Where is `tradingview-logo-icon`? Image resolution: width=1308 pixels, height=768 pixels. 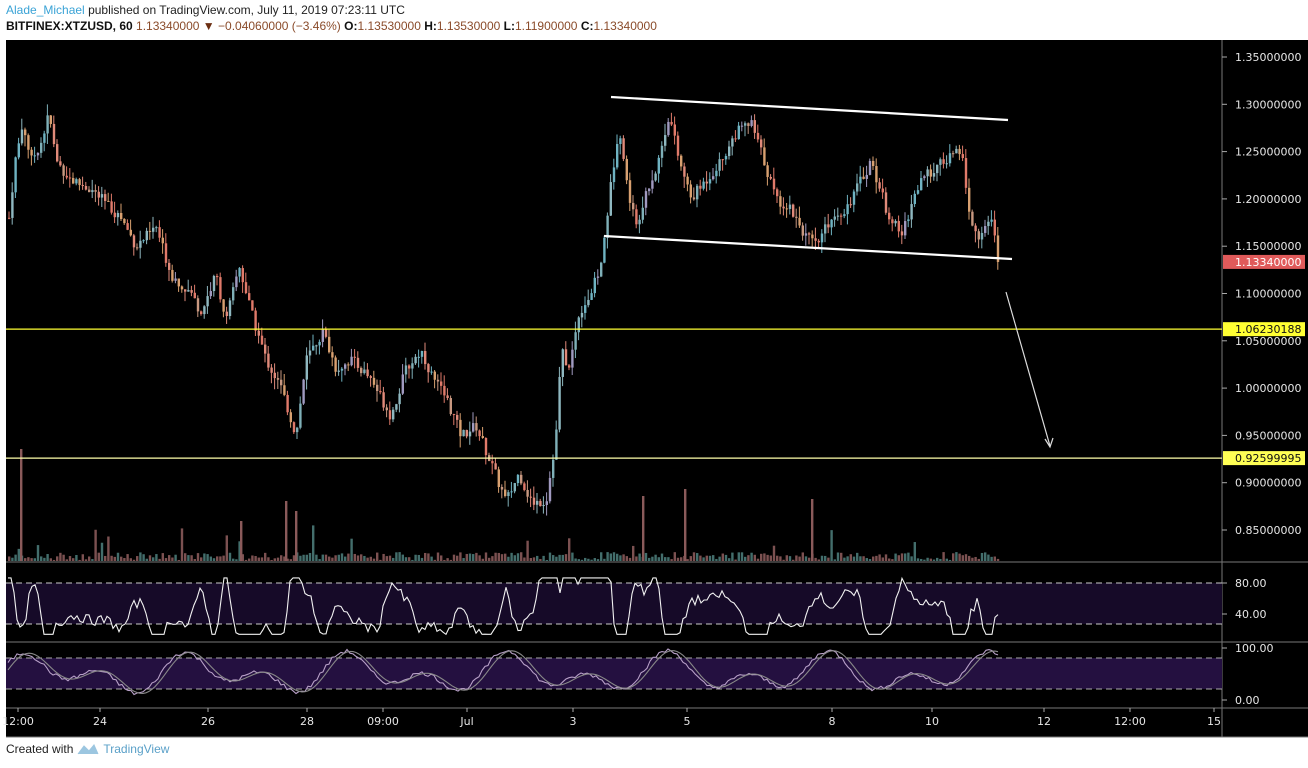 tradingview-logo-icon is located at coordinates (88, 749).